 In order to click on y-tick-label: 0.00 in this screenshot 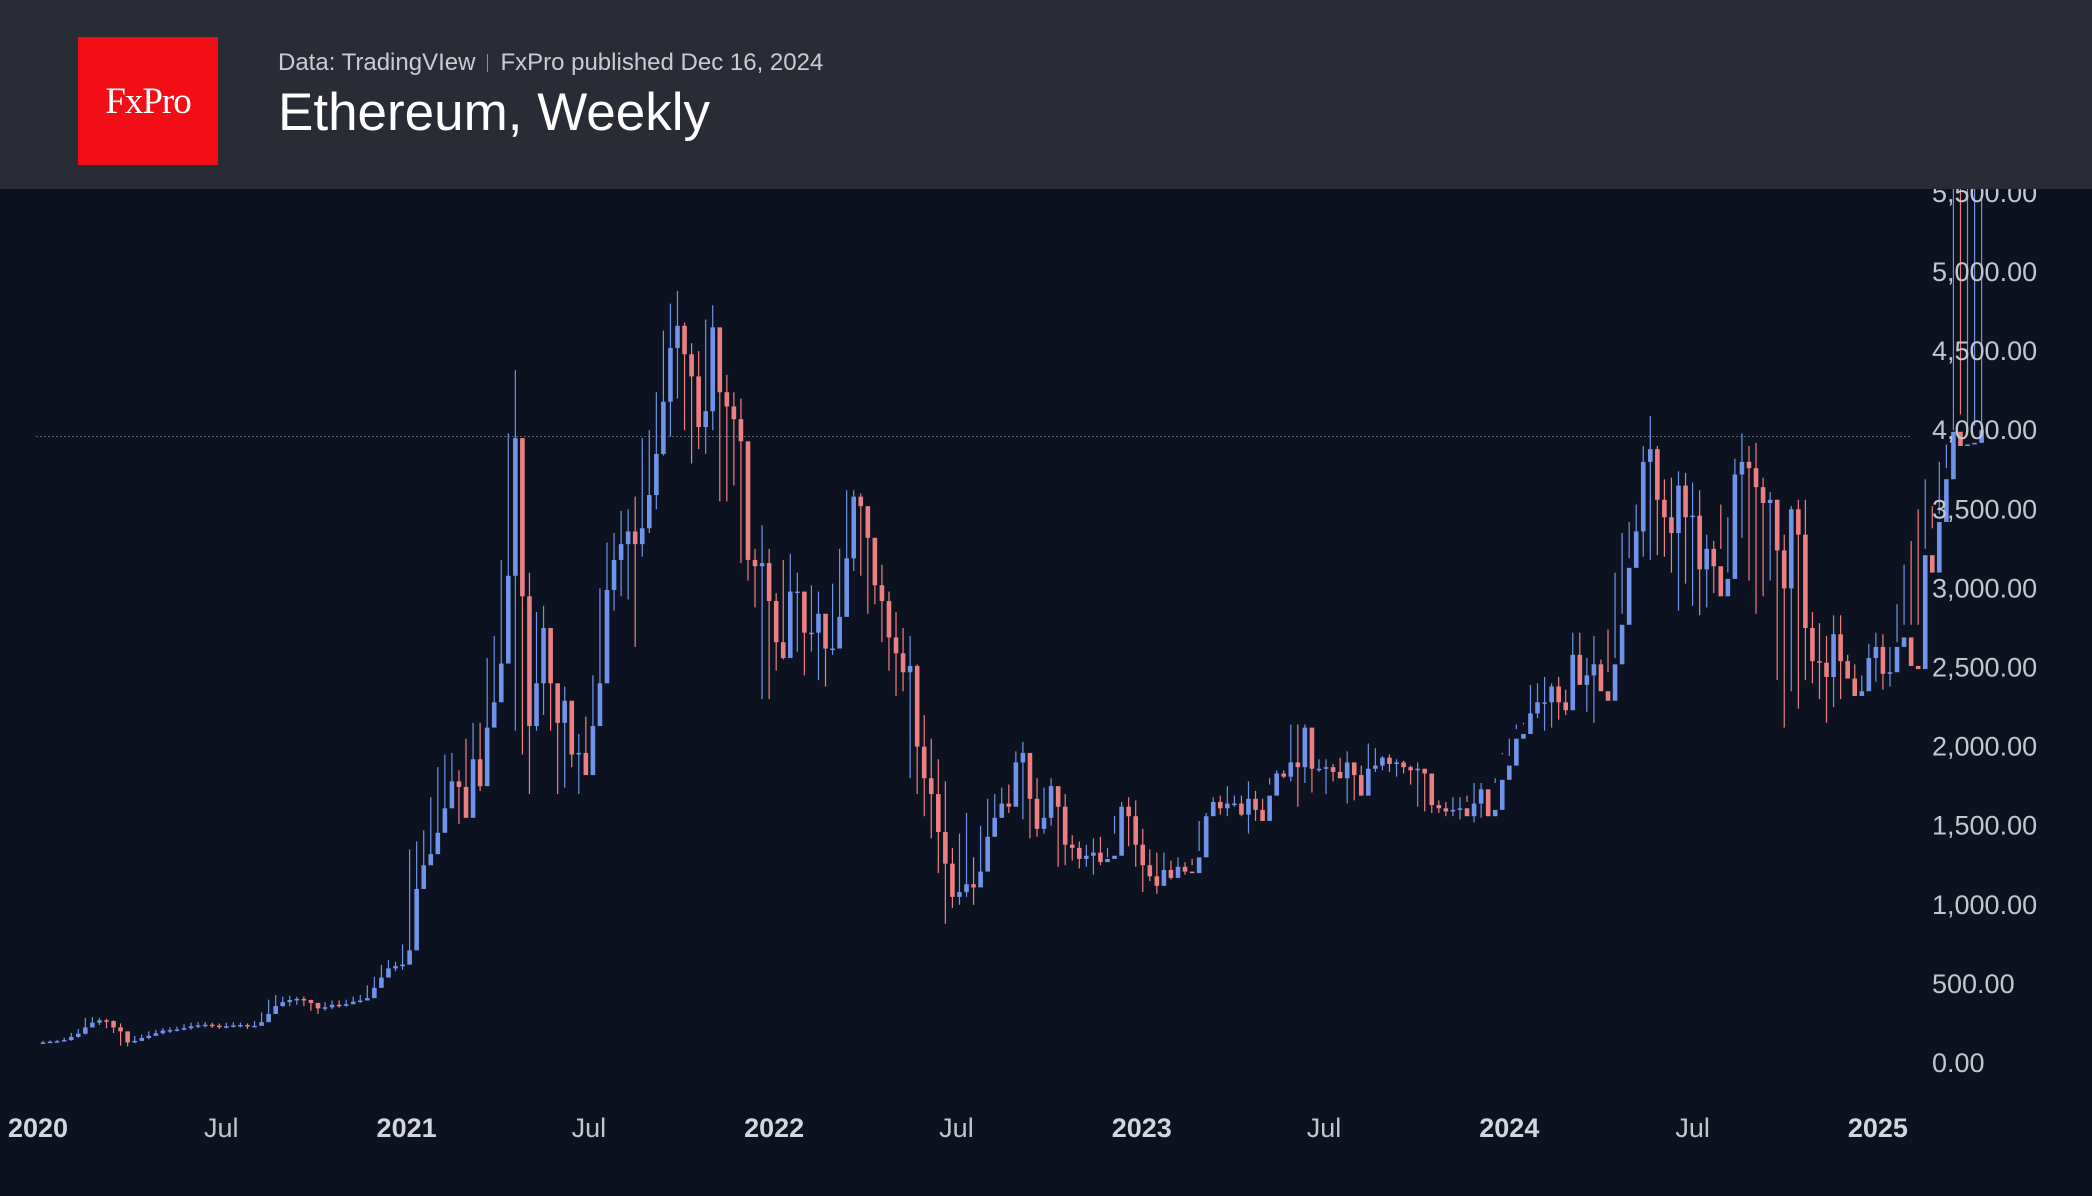, I will do `click(1958, 1063)`.